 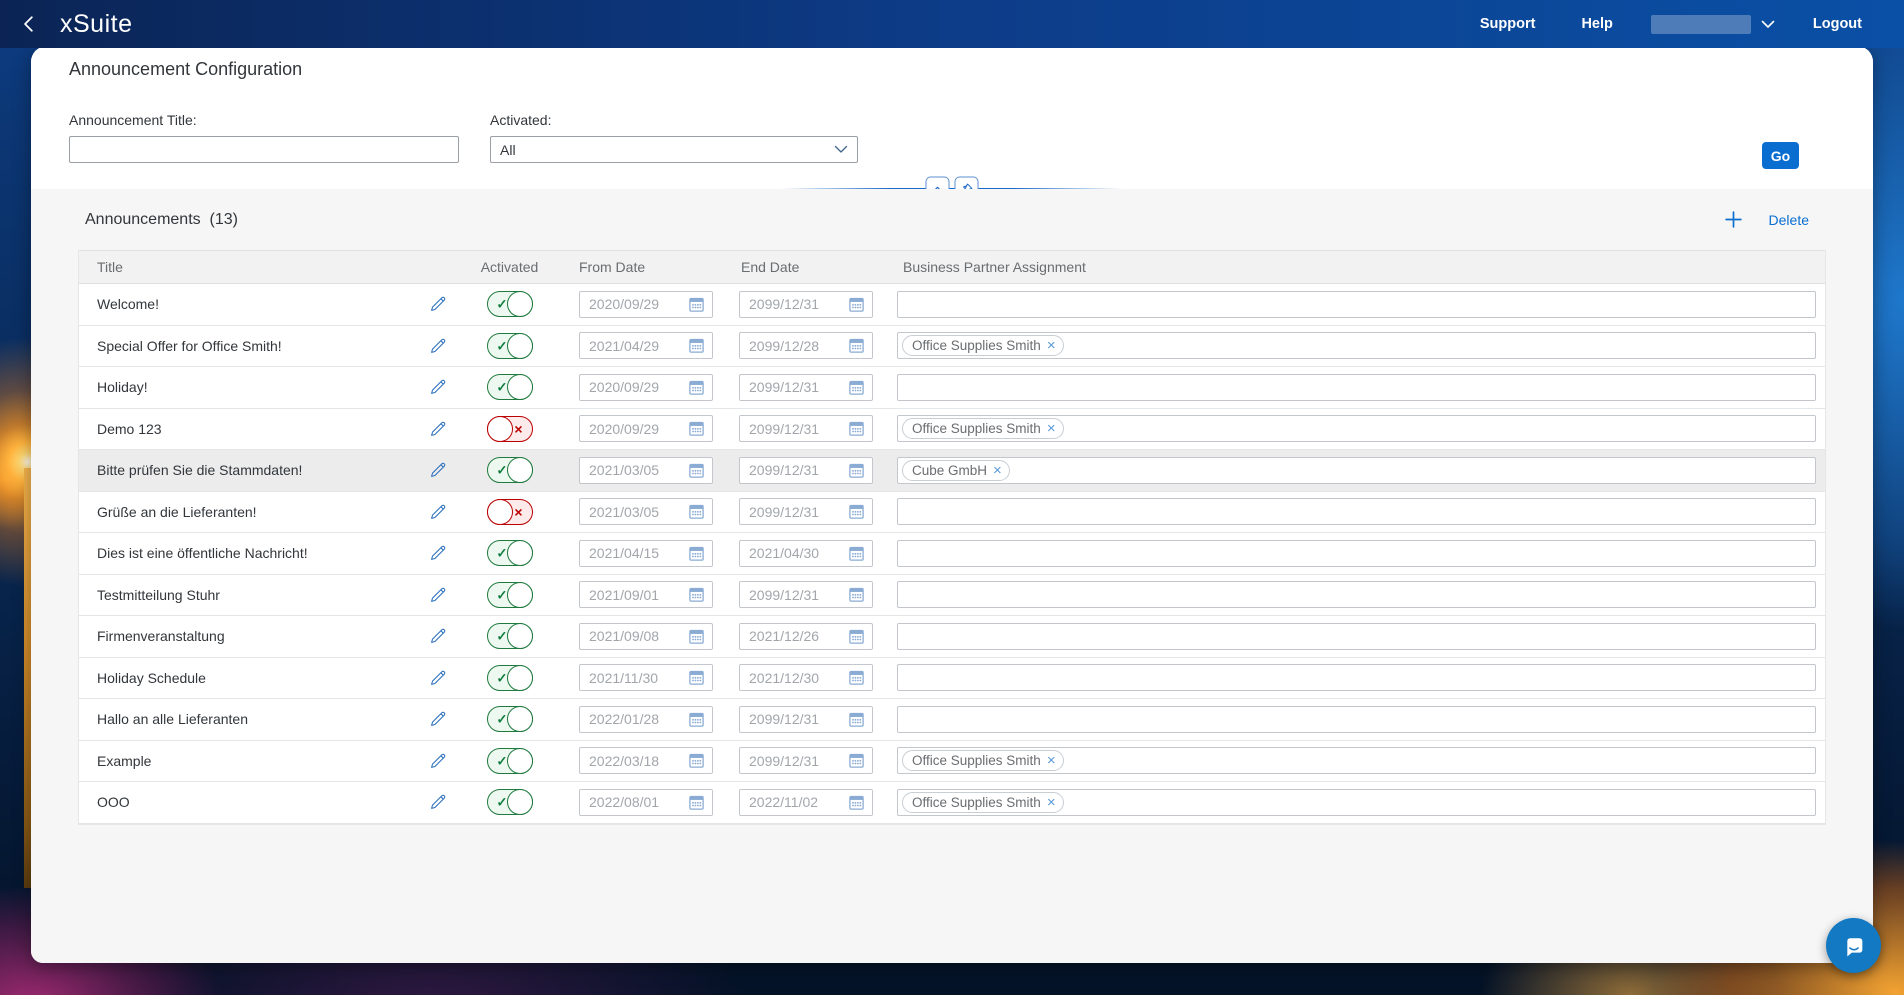 I want to click on table-row: OOO ✓ 2022/08/01, so click(x=952, y=803).